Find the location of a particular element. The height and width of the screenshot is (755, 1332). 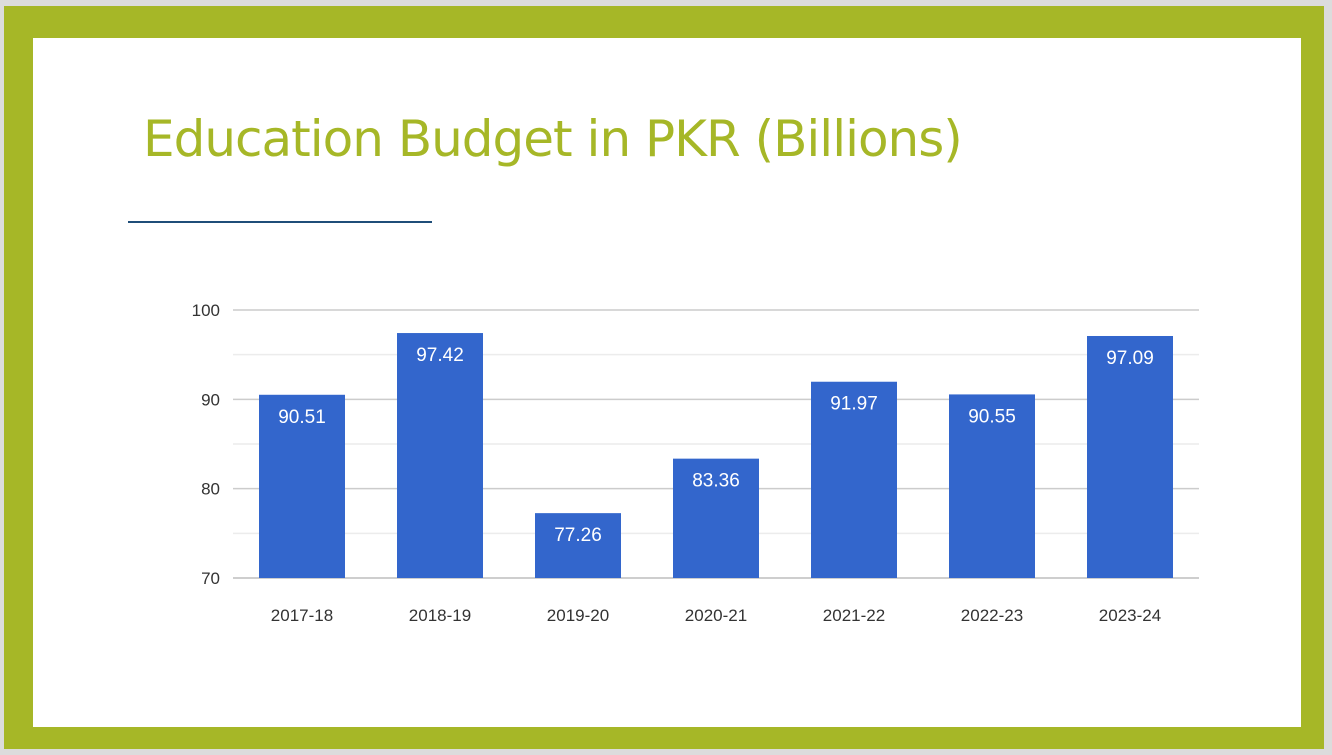

bar-value-label: 83.36 is located at coordinates (716, 481).